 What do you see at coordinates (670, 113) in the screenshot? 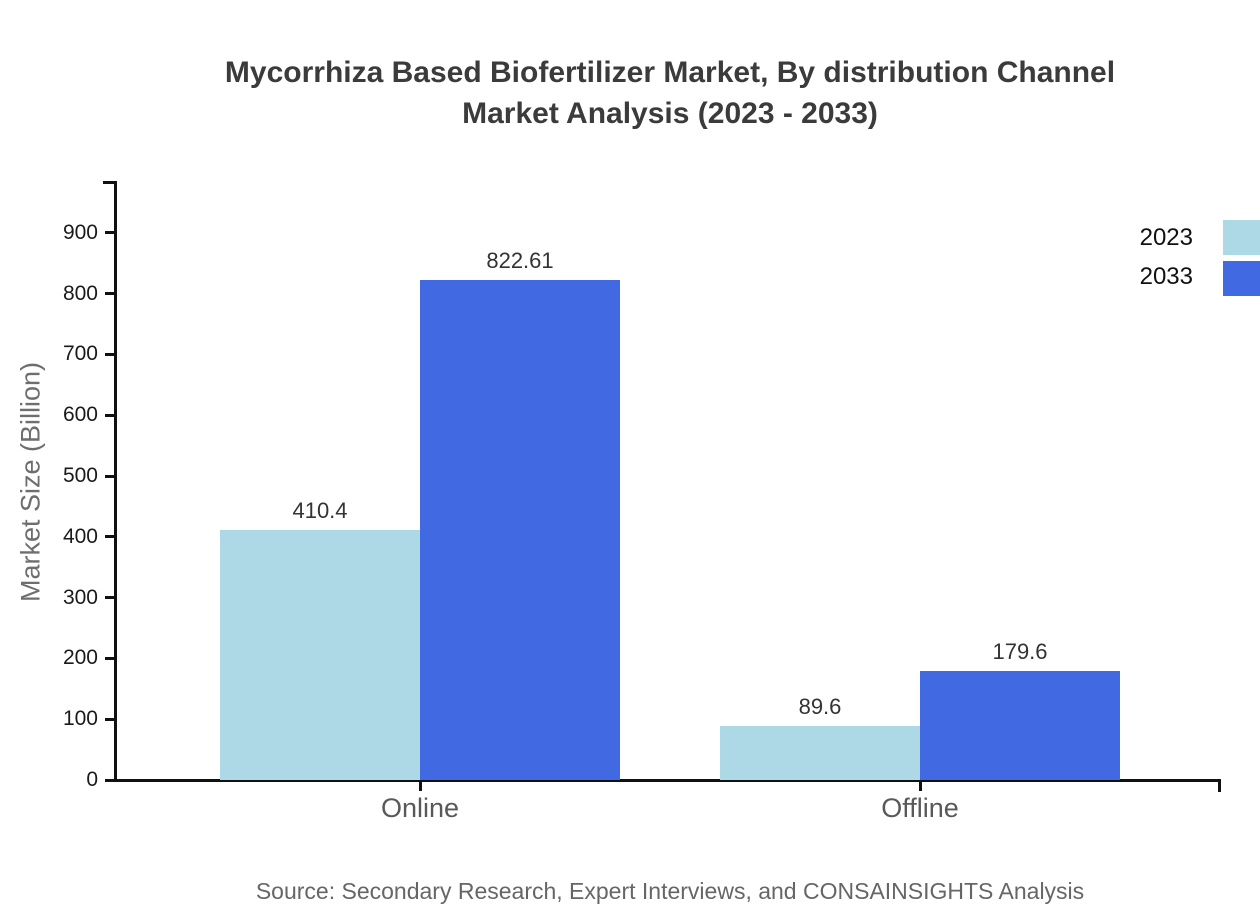
I see `chart-title-line2: Market Analysis (2023 - 2033)` at bounding box center [670, 113].